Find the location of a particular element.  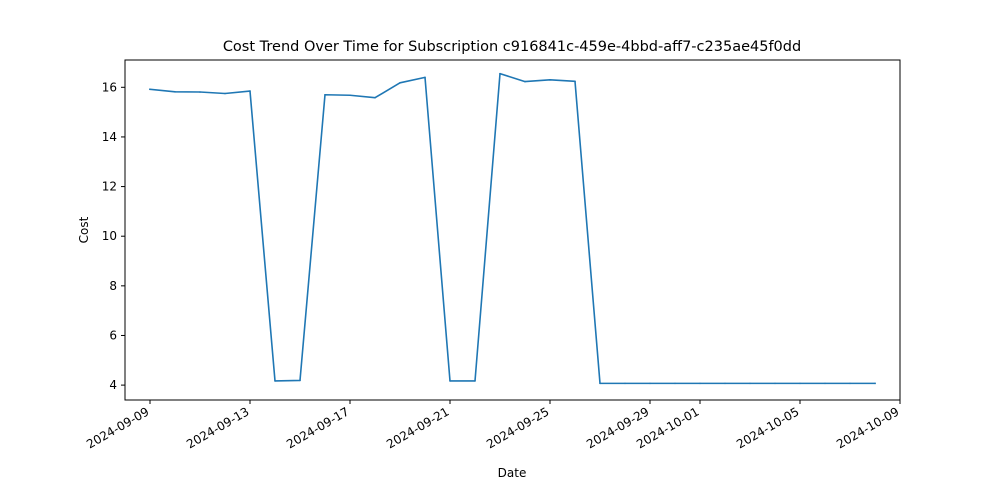

y-axis-label: Cost is located at coordinates (84, 229).